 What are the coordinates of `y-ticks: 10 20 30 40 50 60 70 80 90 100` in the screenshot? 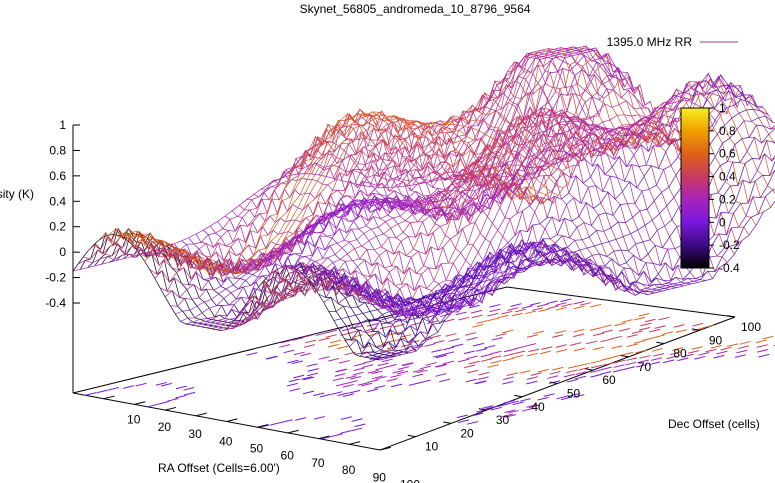 It's located at (584, 384).